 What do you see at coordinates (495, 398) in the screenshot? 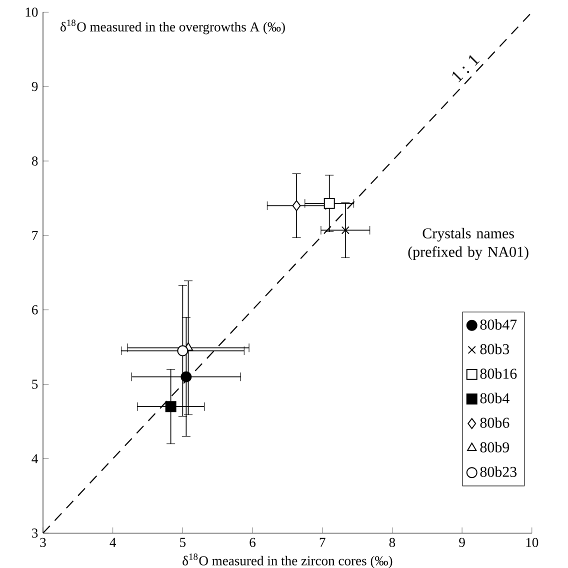
I see `legend-label: 80b4` at bounding box center [495, 398].